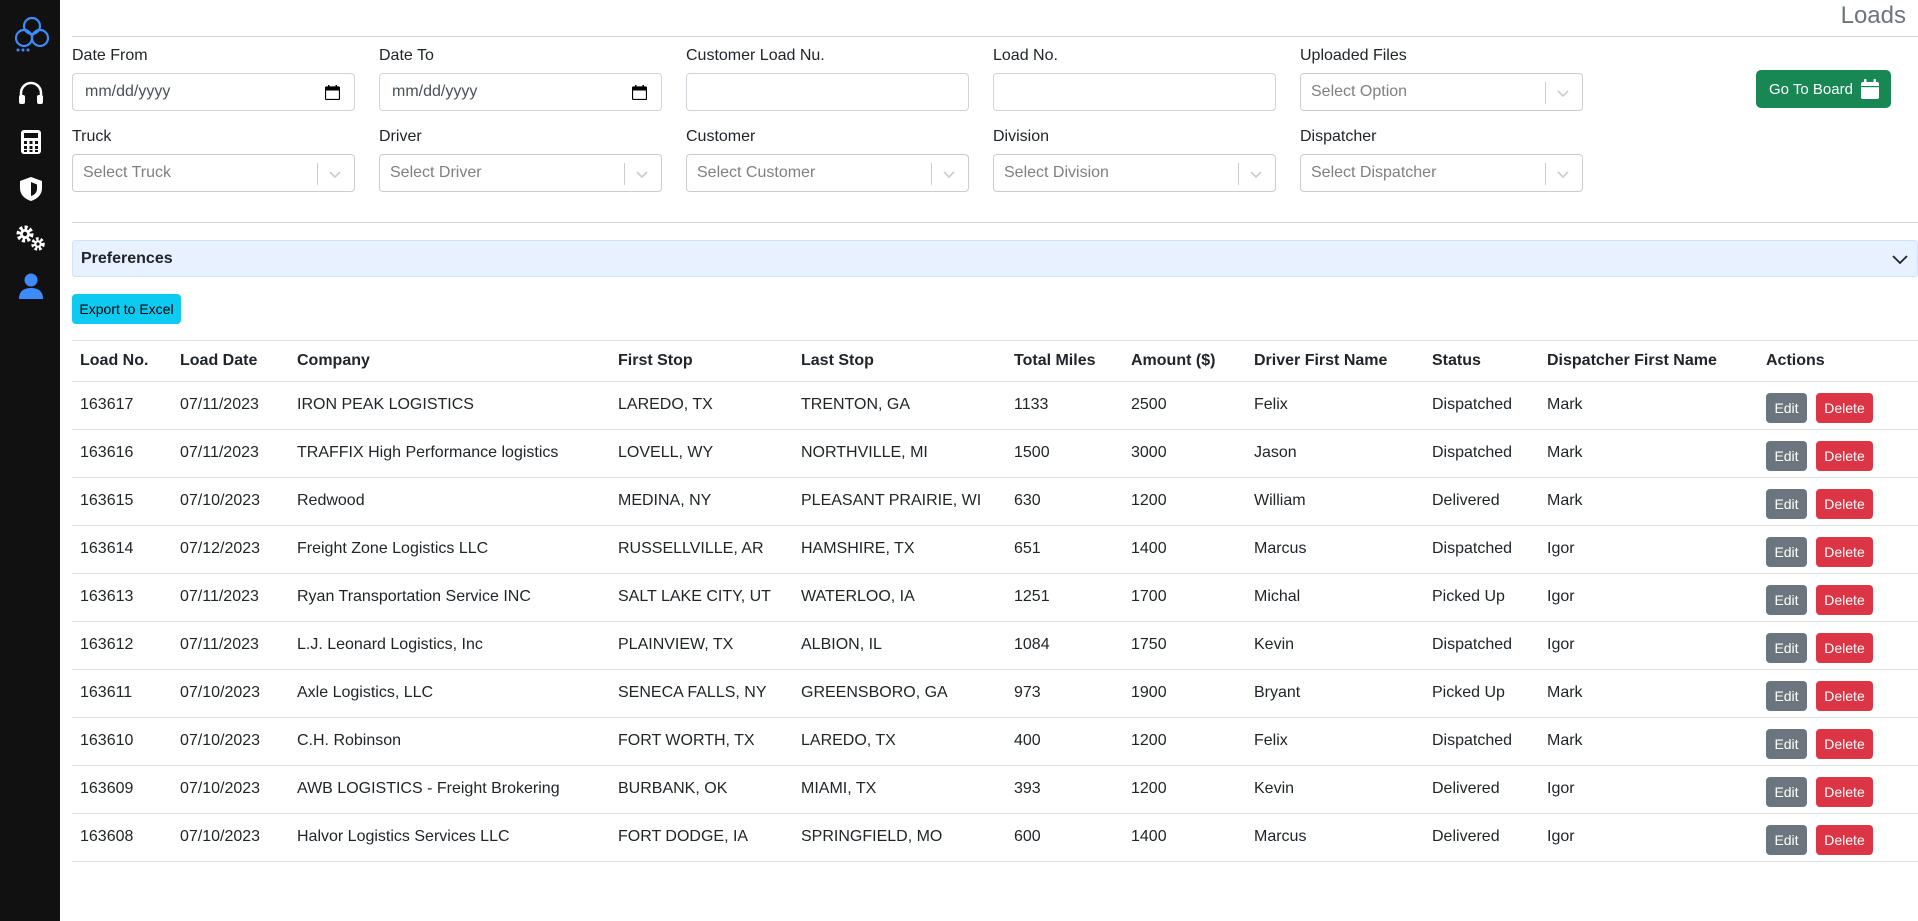 Image resolution: width=1918 pixels, height=921 pixels. Describe the element at coordinates (1021, 136) in the screenshot. I see `division-label: Division` at that location.